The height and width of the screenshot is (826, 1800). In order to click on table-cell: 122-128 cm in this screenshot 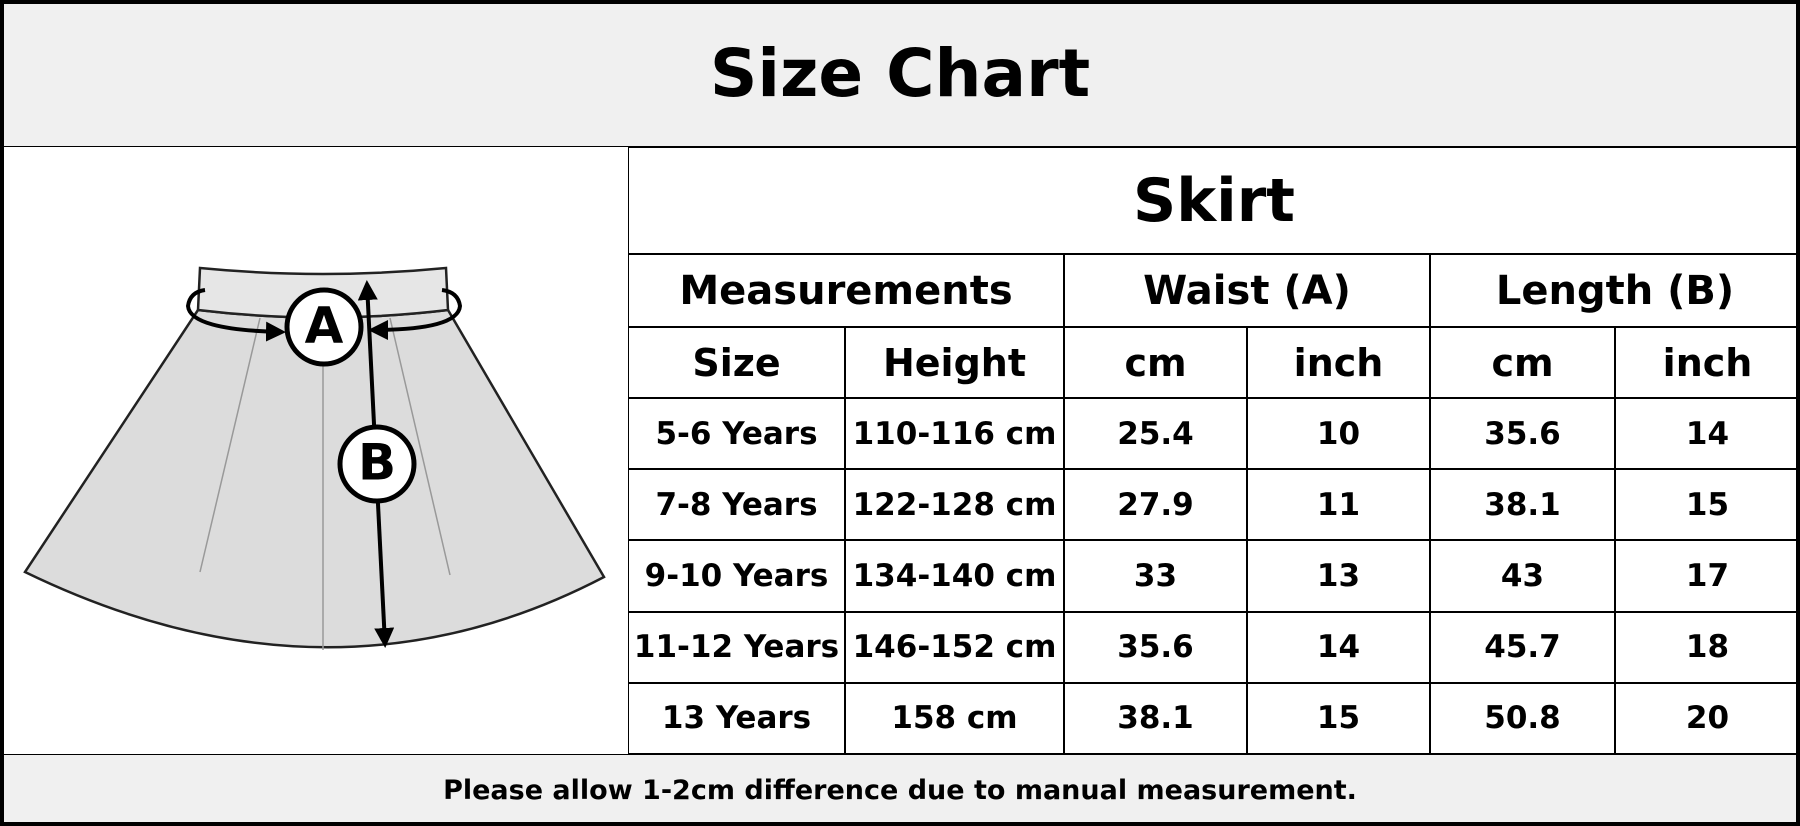, I will do `click(954, 505)`.